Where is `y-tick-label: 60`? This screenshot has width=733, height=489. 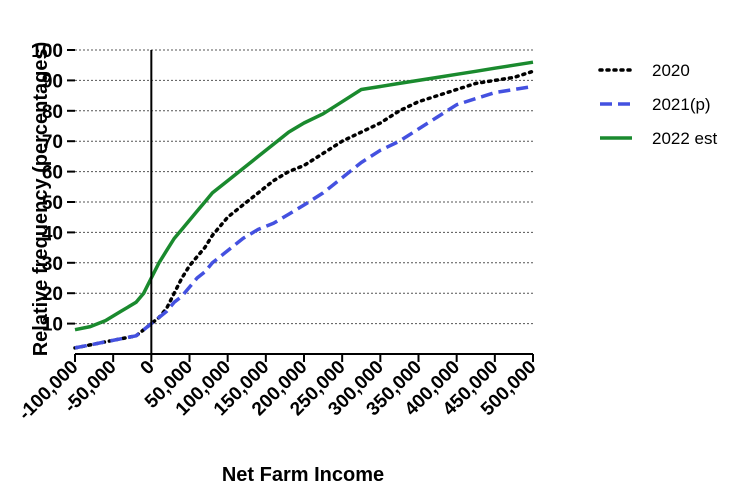 y-tick-label: 60 is located at coordinates (52, 173).